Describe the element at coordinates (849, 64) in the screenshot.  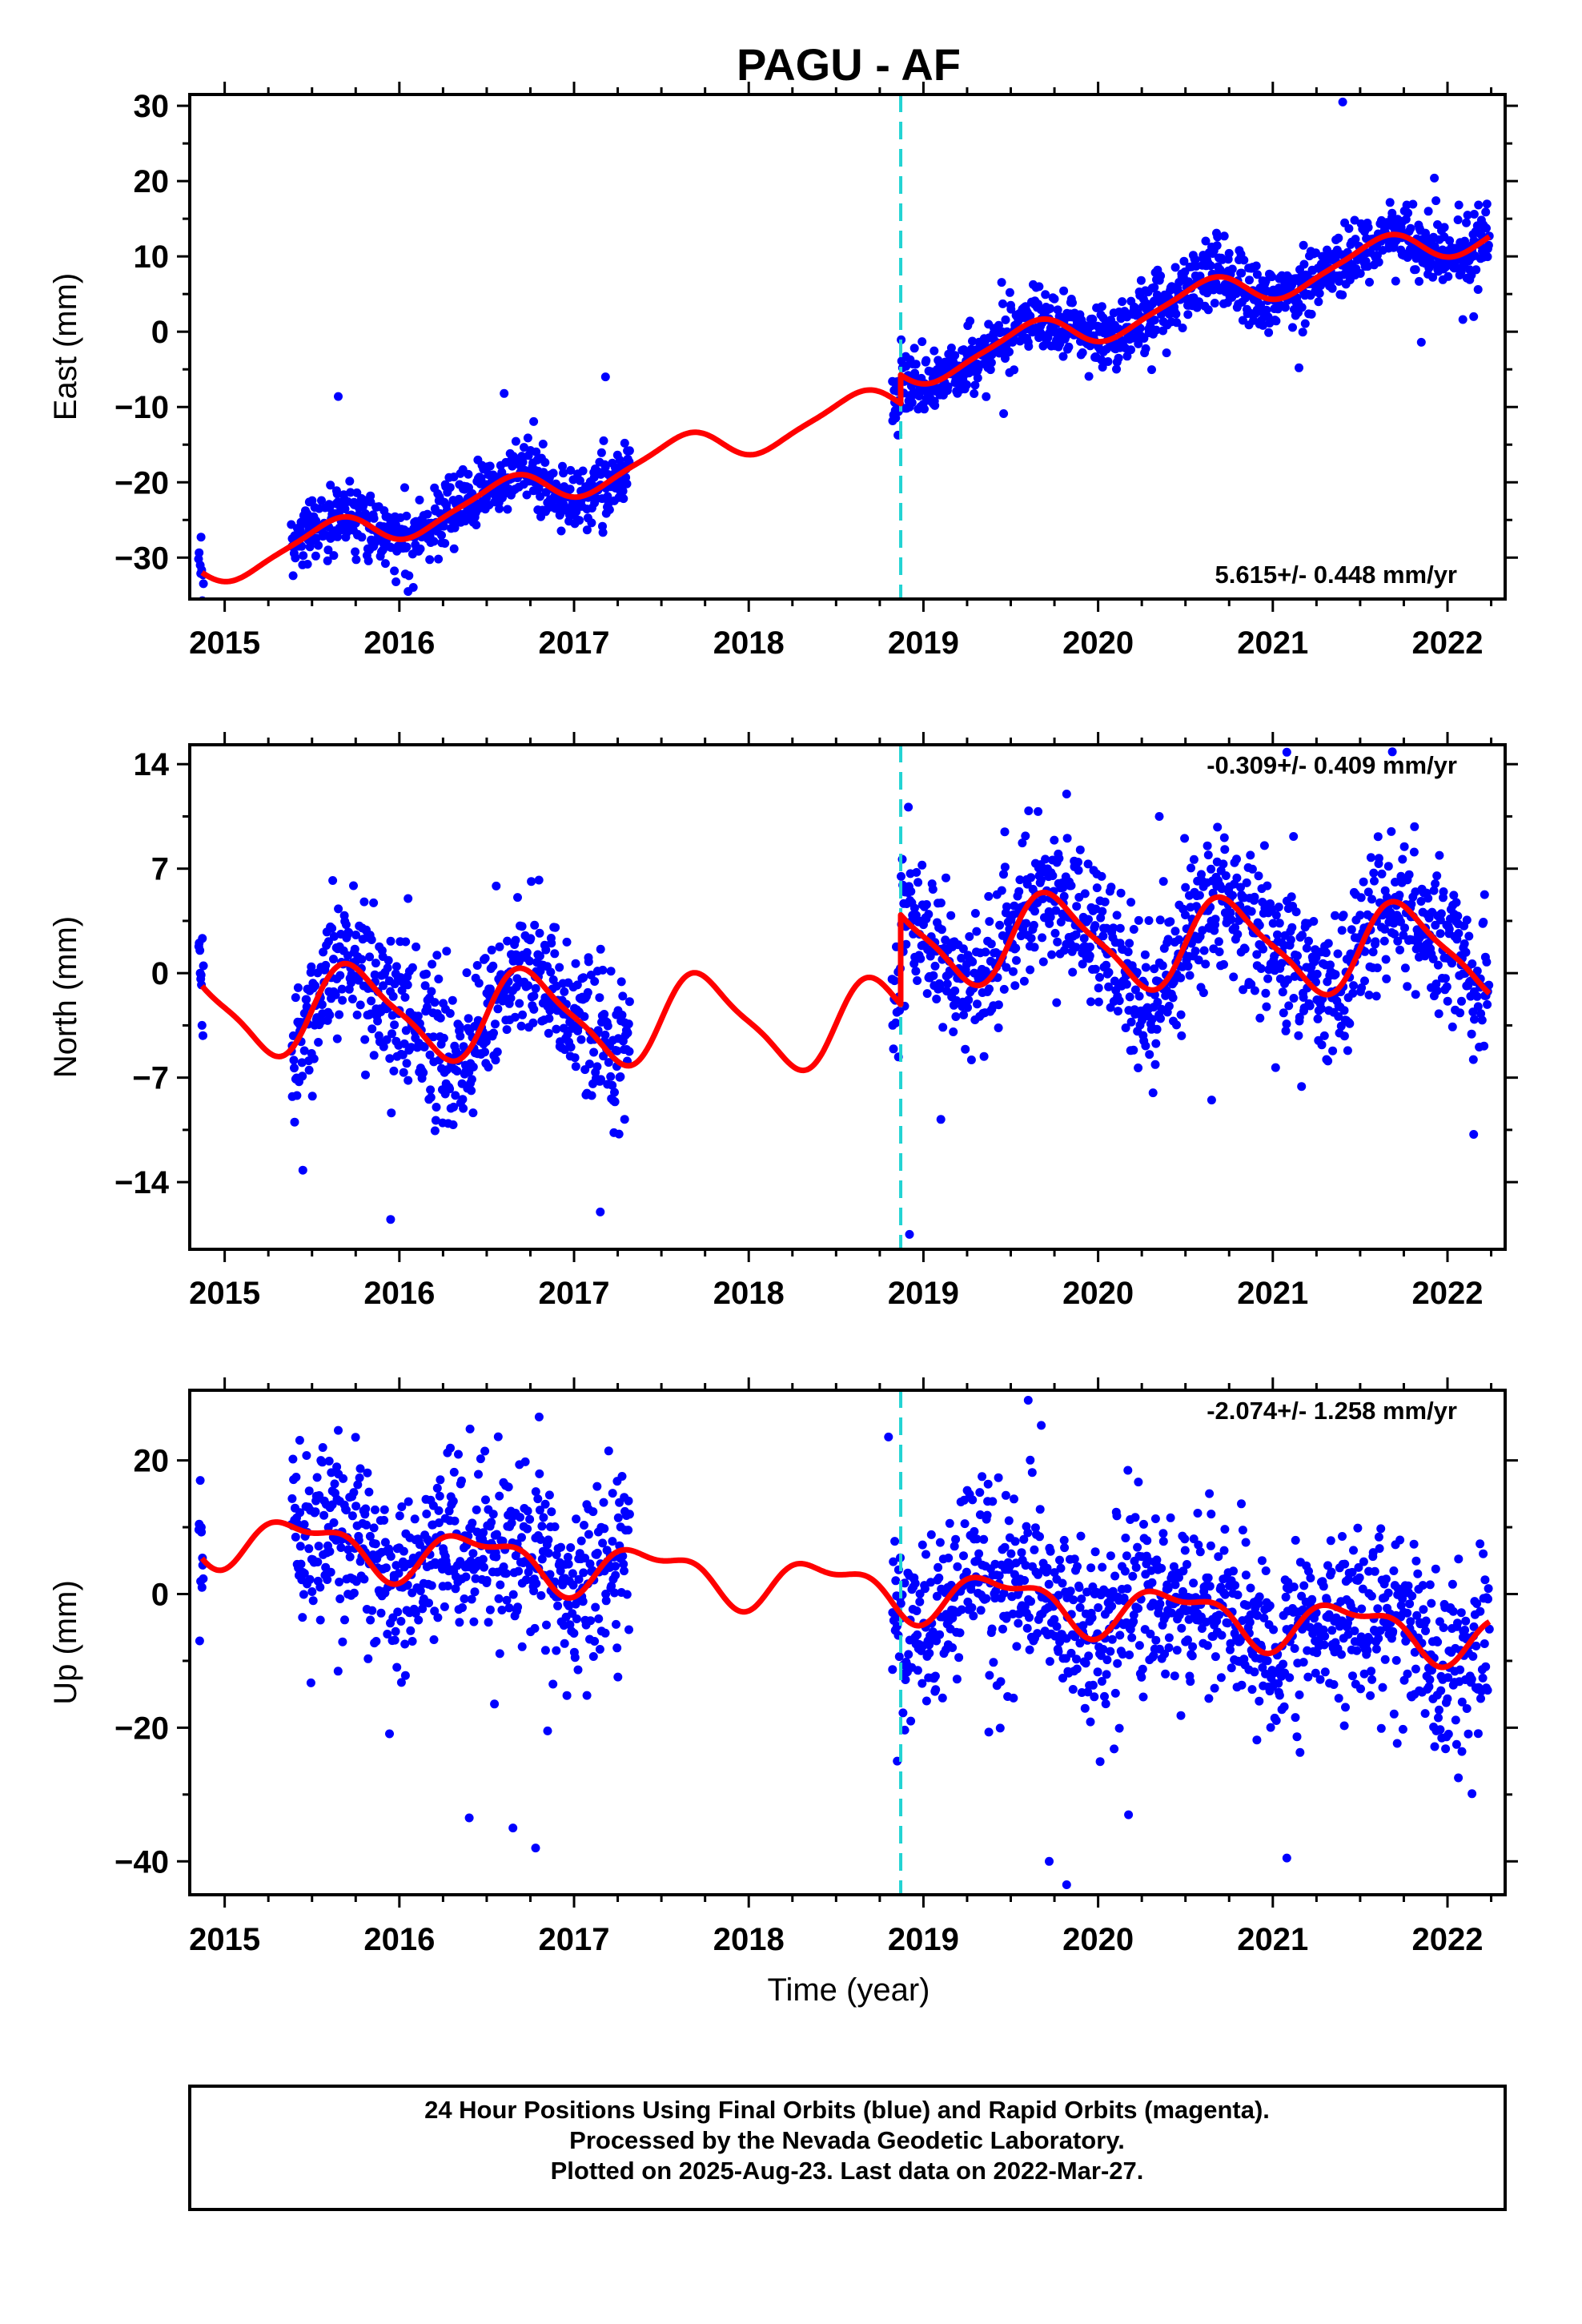
I see `figure-title: PAGU - AF` at that location.